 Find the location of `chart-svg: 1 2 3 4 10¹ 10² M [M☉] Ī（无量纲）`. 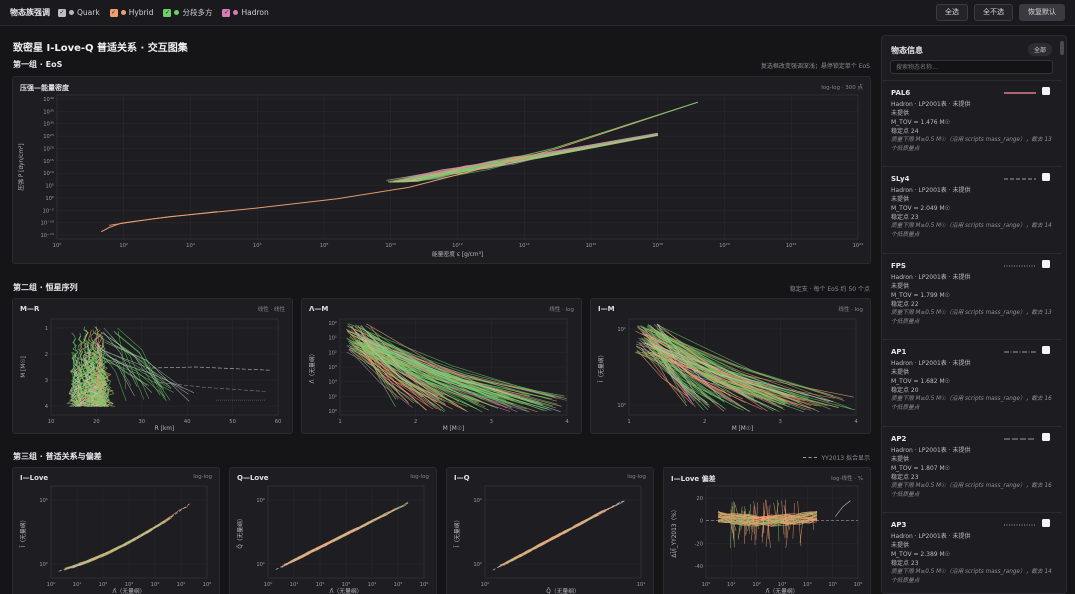

chart-svg: 1 2 3 4 10¹ 10² M [M☉] Ī（无量纲） is located at coordinates (727, 375).